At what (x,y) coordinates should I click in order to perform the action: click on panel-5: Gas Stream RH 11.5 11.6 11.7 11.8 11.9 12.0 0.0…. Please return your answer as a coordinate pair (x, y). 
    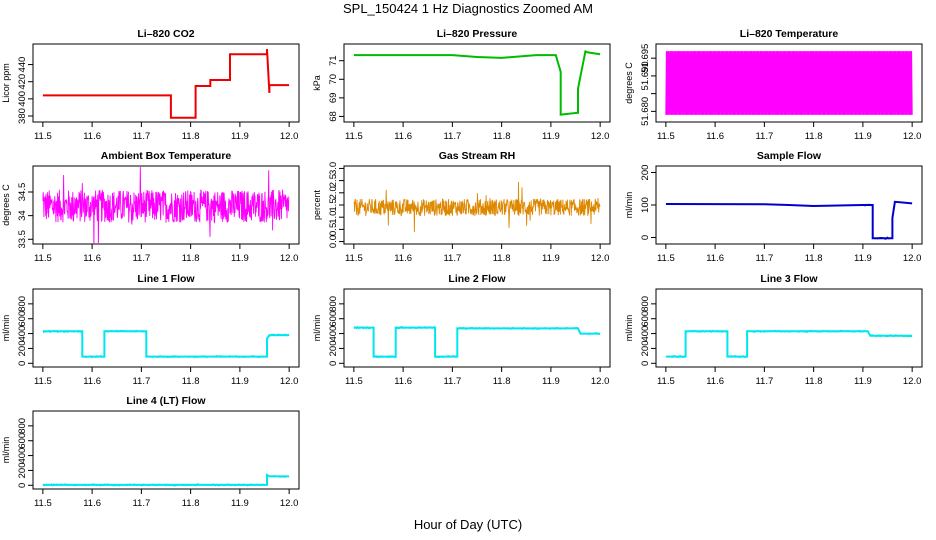
    Looking at the image, I should click on (461, 207).